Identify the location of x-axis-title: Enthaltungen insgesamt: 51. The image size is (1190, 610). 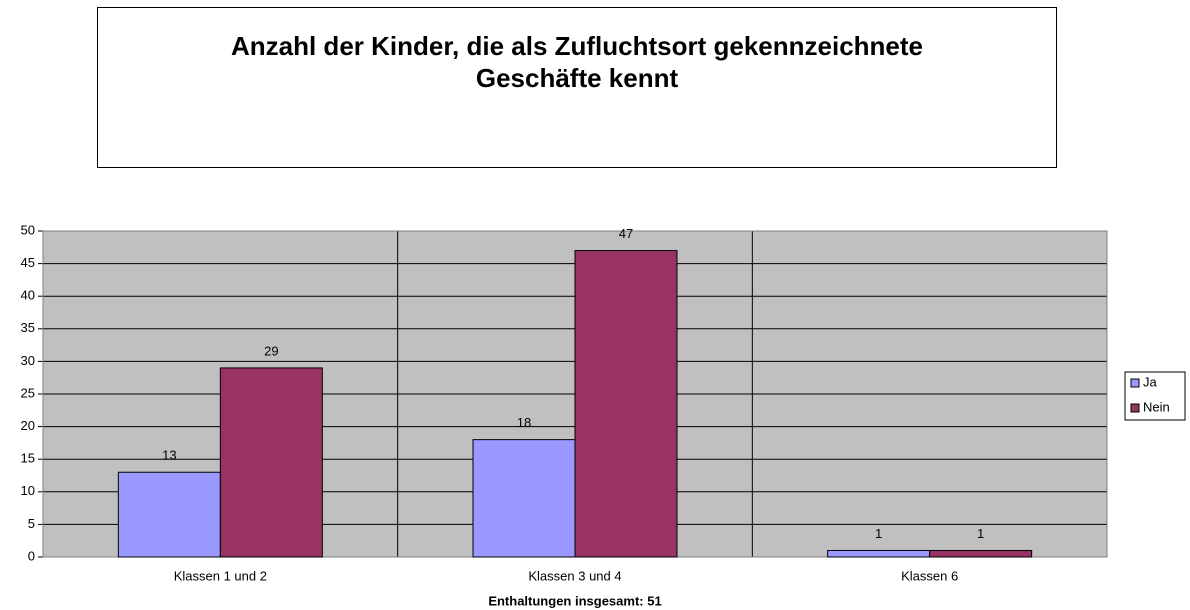
(574, 600).